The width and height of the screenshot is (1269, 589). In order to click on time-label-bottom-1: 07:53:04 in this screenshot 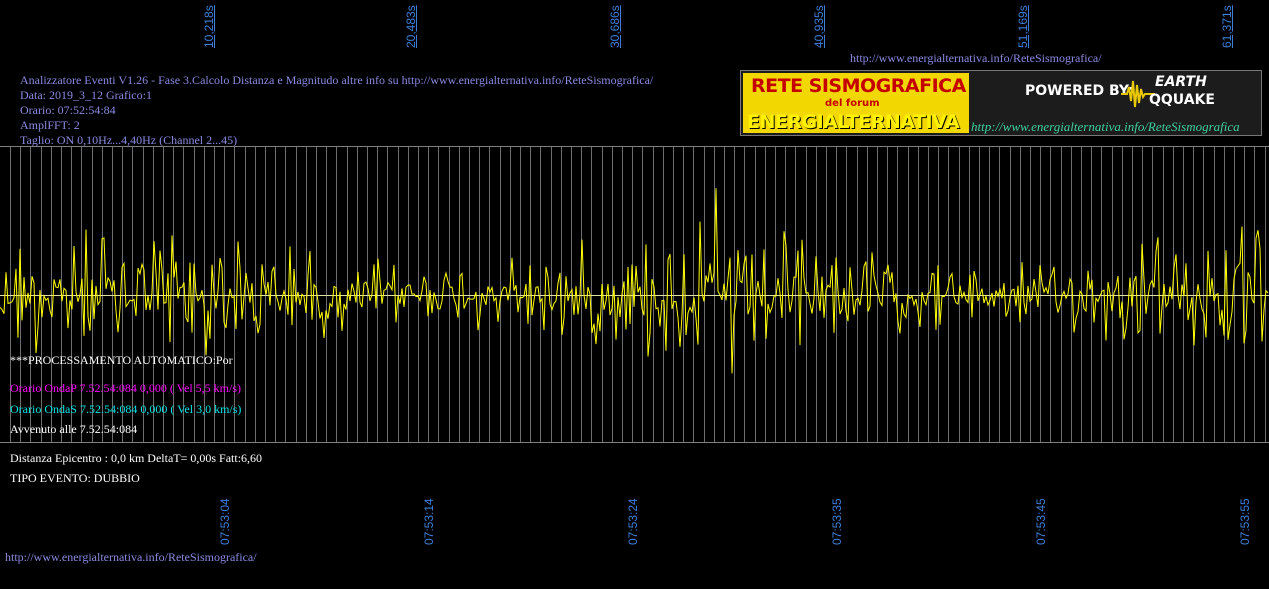, I will do `click(225, 521)`.